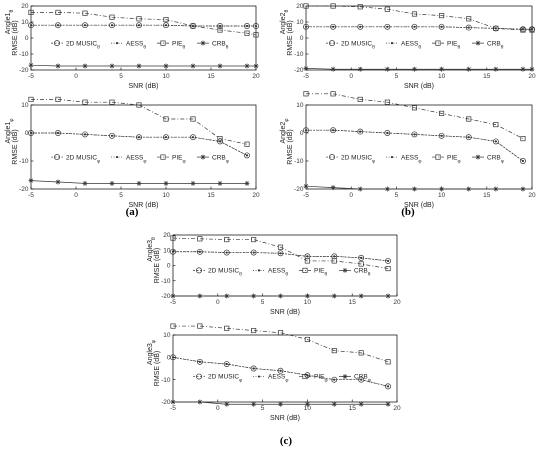 Image resolution: width=550 pixels, height=450 pixels. I want to click on y-axis-label-angle: Angle2θ, so click(285, 21).